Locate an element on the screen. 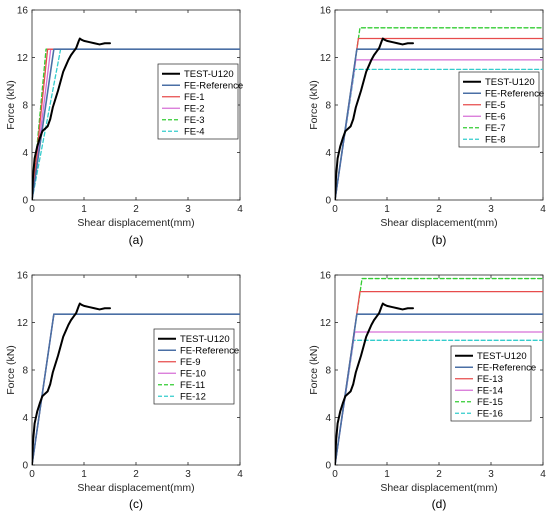  legend-entry-label: FE-14 is located at coordinates (490, 391).